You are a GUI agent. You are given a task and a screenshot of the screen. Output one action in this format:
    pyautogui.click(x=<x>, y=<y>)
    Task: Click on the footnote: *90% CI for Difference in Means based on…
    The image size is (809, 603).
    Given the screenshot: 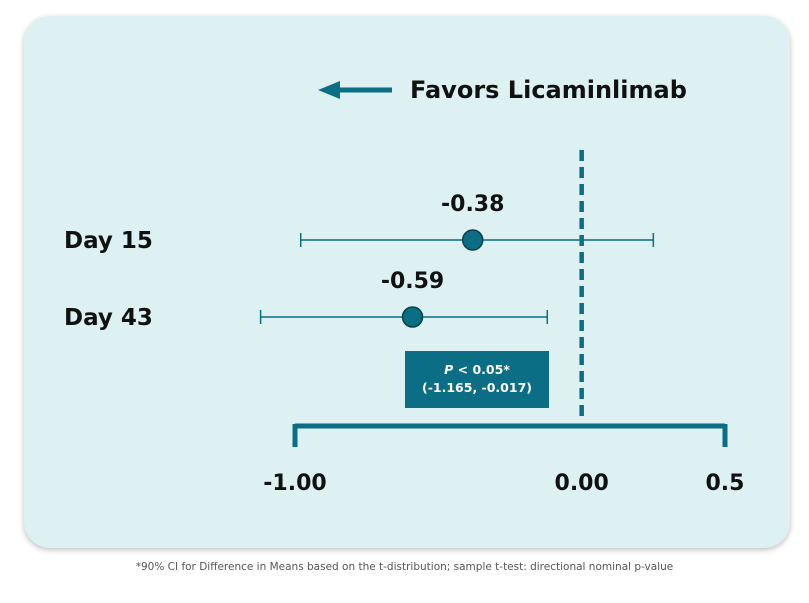 What is the action you would take?
    pyautogui.click(x=404, y=567)
    